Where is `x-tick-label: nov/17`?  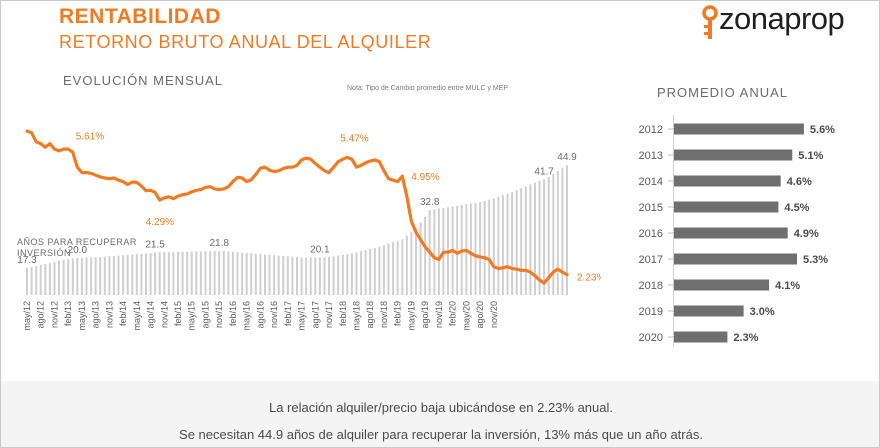 x-tick-label: nov/17 is located at coordinates (329, 314).